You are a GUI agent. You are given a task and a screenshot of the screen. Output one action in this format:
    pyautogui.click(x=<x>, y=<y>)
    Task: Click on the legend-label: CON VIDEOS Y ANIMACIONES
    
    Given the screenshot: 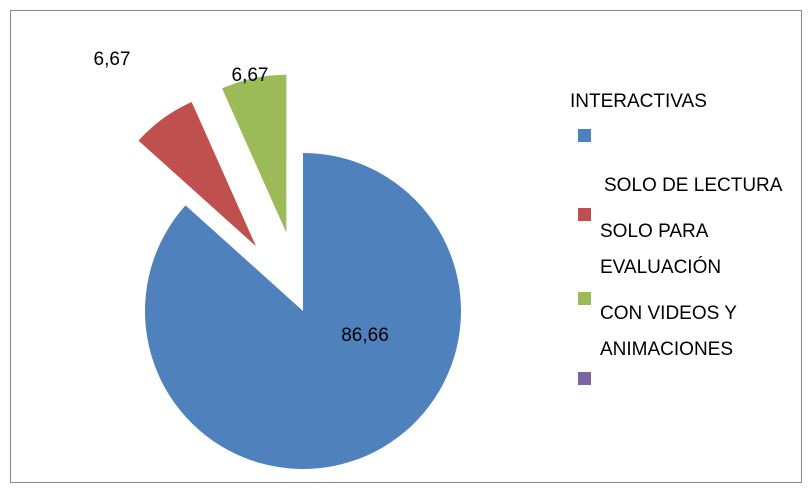 What is the action you would take?
    pyautogui.click(x=668, y=331)
    